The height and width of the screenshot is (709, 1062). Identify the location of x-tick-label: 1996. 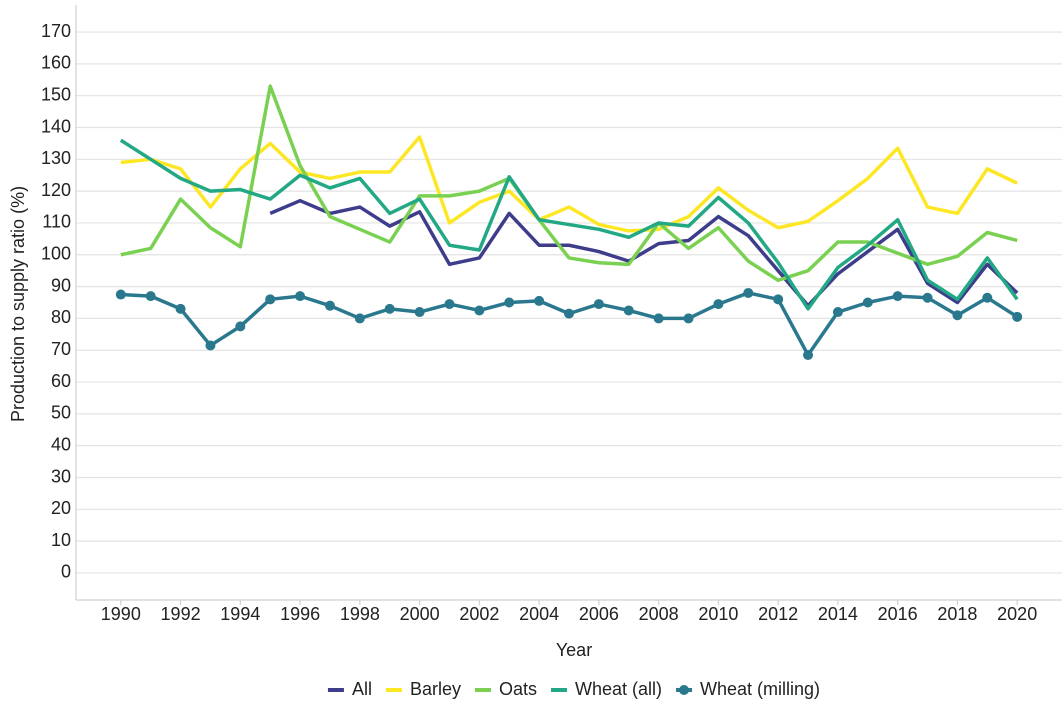
(300, 614).